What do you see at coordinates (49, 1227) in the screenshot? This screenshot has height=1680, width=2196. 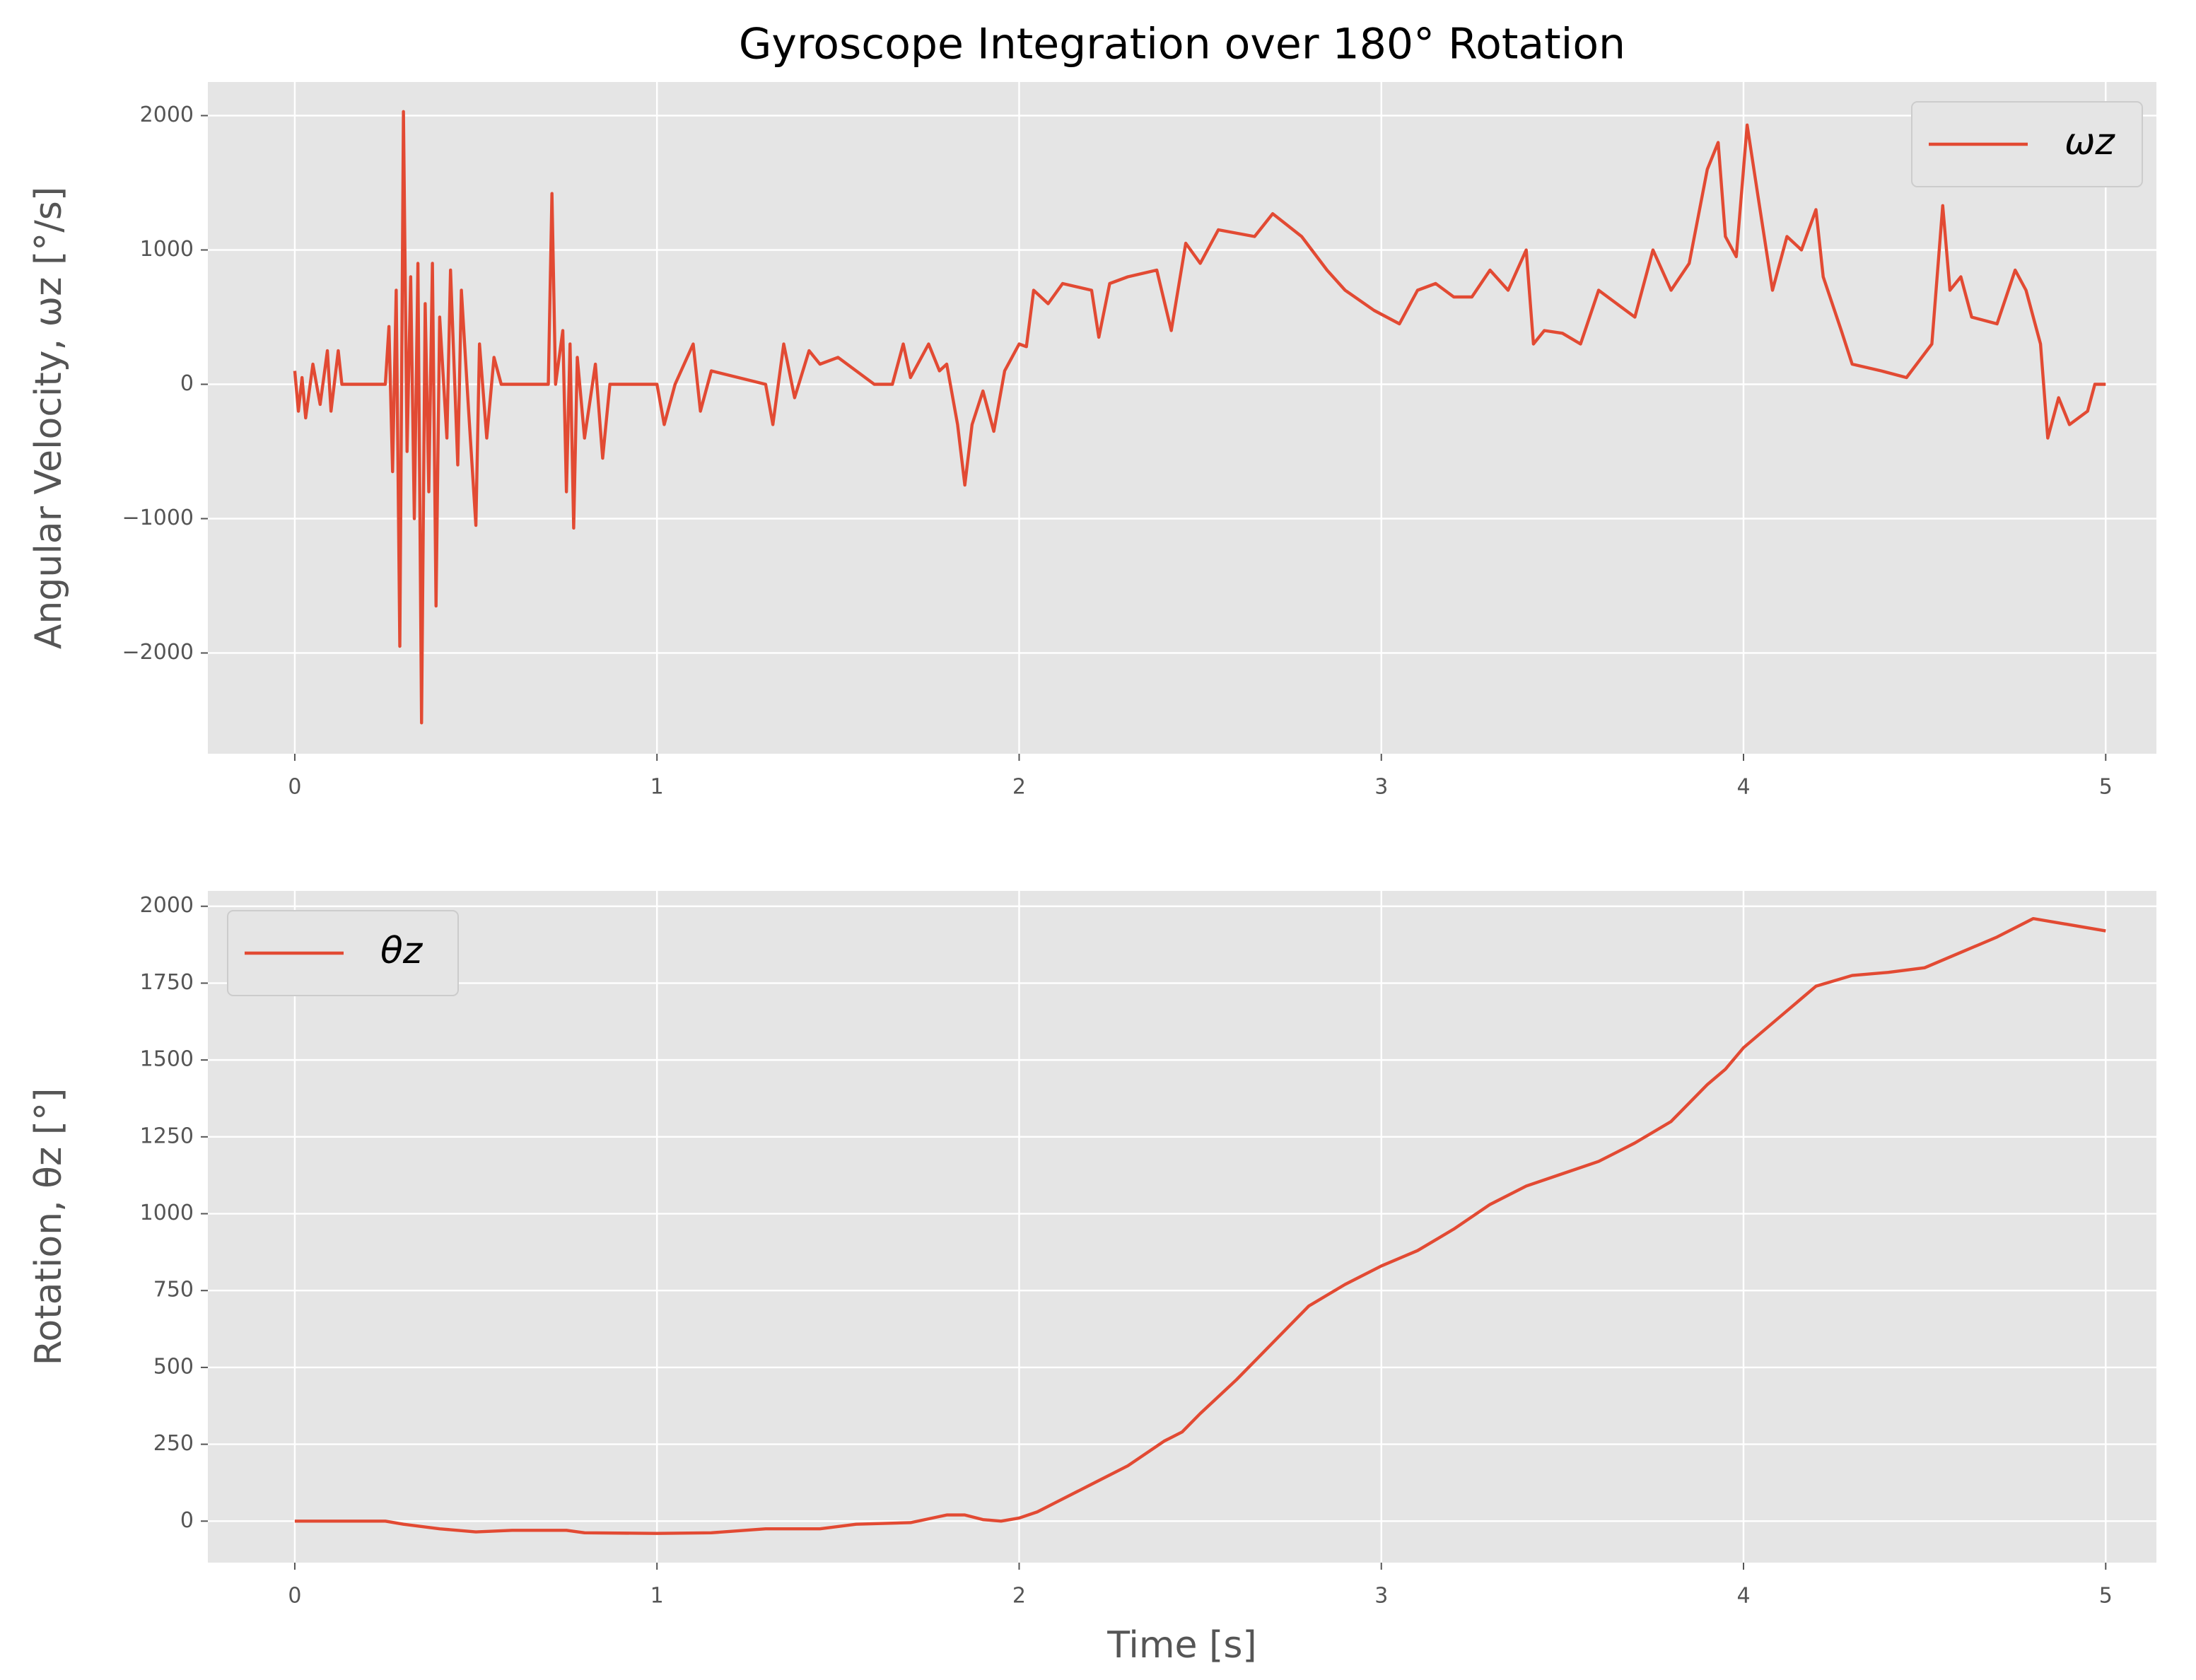 I see `y-axis-label: Rotation, θz [°]` at bounding box center [49, 1227].